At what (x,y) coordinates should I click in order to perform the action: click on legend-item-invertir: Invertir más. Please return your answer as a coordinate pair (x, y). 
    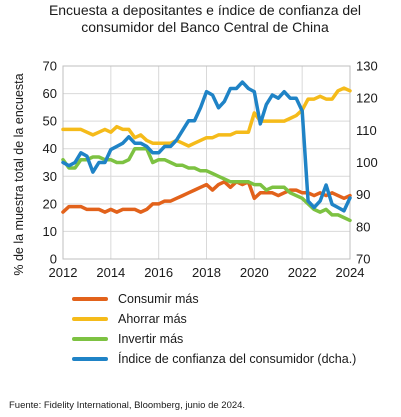
    Looking at the image, I should click on (214, 339).